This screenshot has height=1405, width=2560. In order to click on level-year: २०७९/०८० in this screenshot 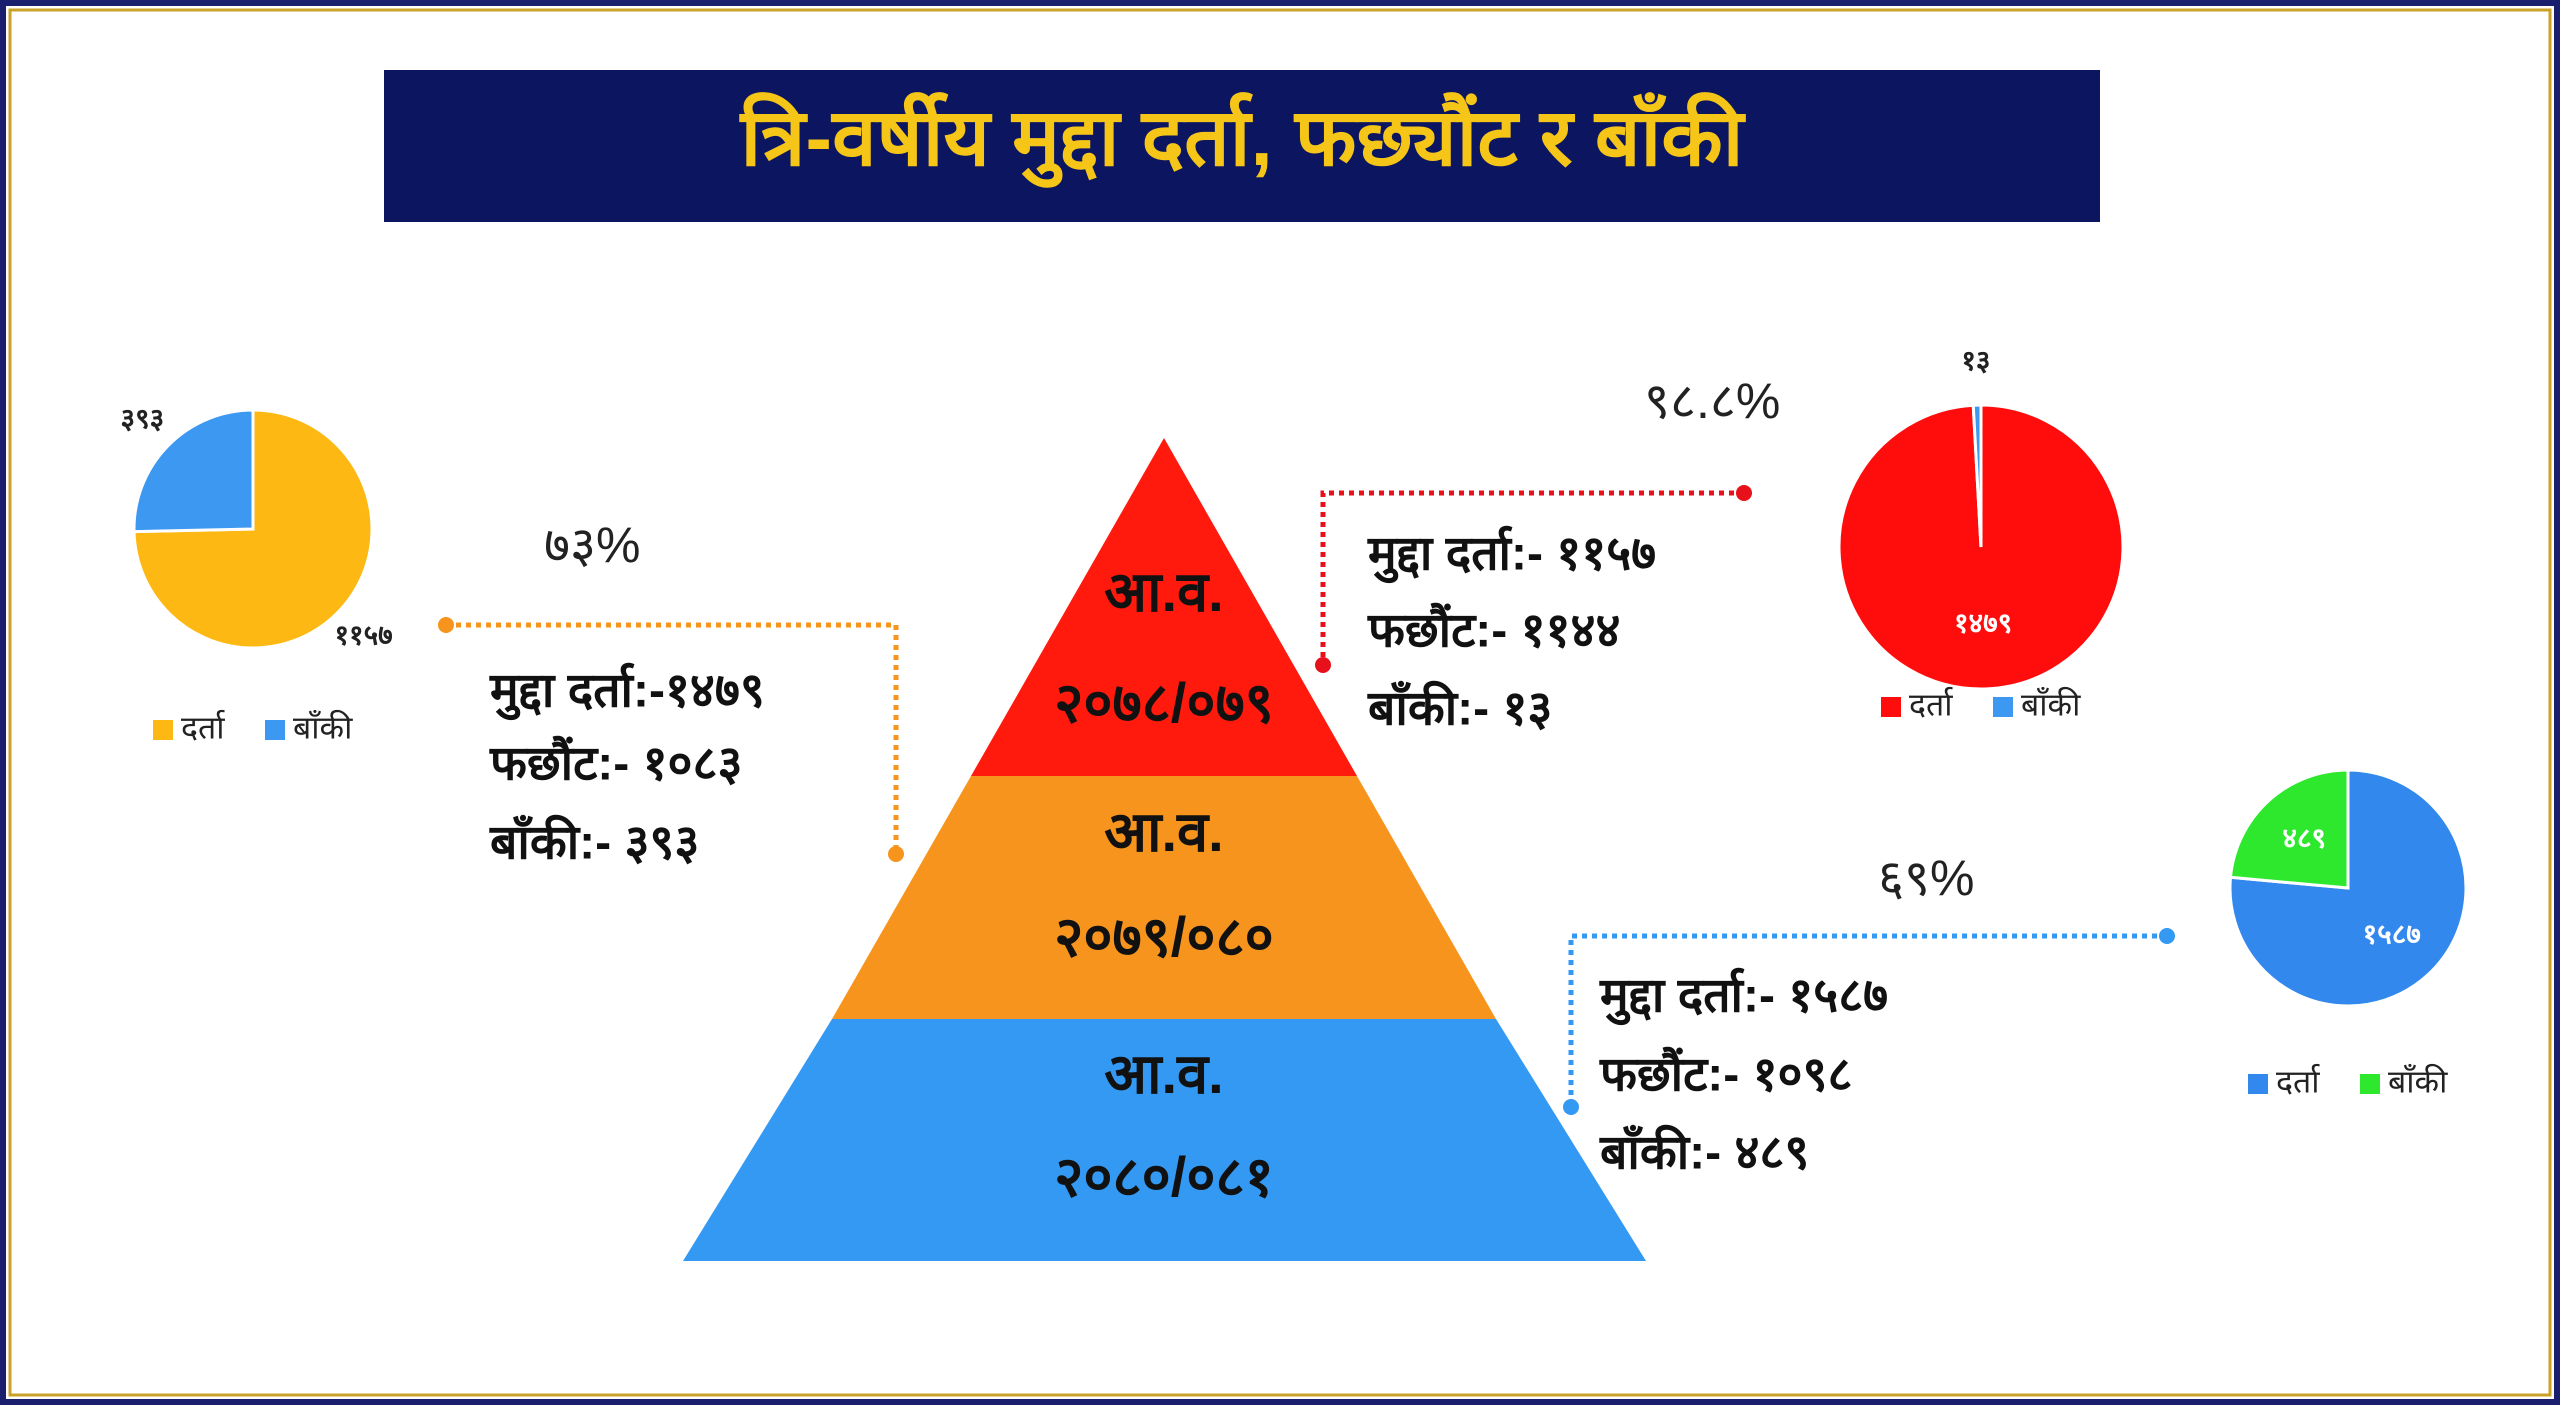, I will do `click(1163, 936)`.